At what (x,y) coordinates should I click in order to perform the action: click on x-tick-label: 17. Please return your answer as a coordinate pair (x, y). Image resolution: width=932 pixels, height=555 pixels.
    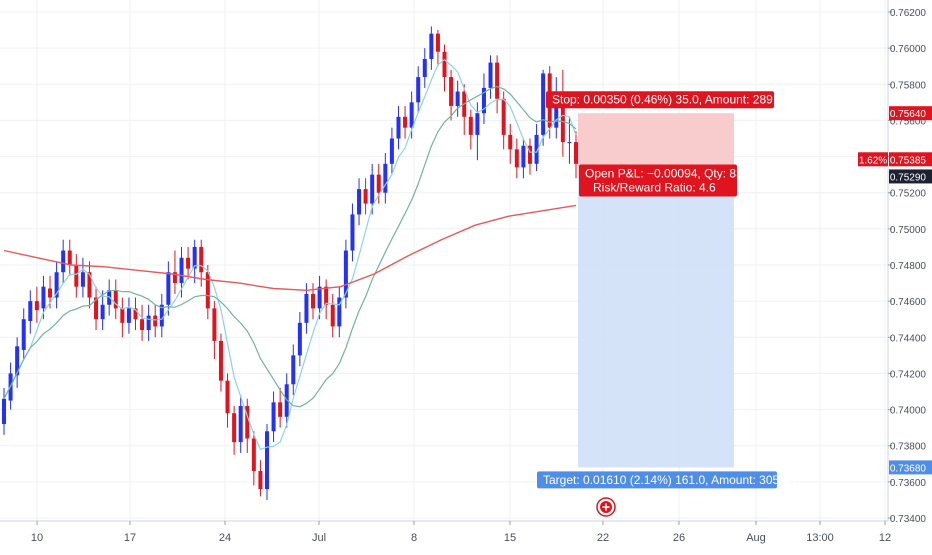
    Looking at the image, I should click on (130, 538).